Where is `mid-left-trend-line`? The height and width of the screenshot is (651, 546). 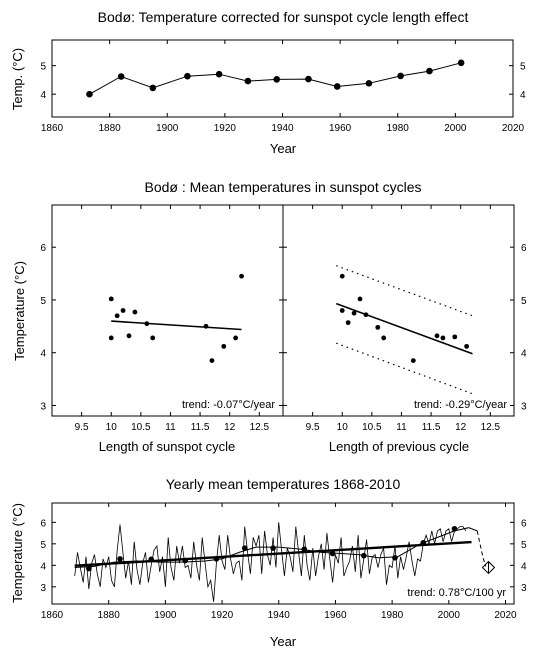 mid-left-trend-line is located at coordinates (176, 325).